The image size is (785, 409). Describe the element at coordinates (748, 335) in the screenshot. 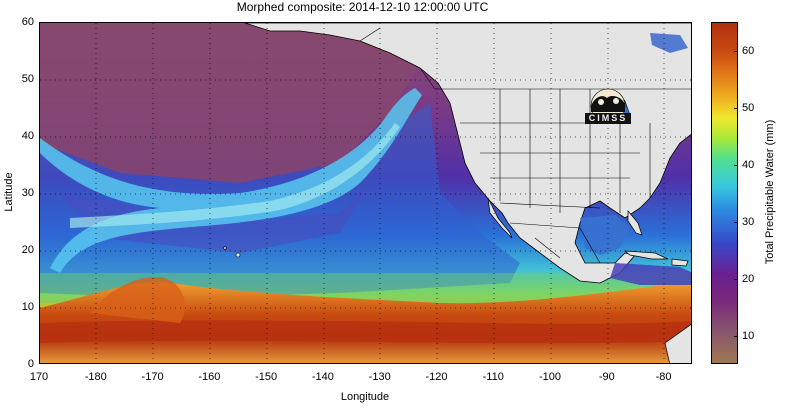

I see `colorbar-tick-label: 10` at that location.